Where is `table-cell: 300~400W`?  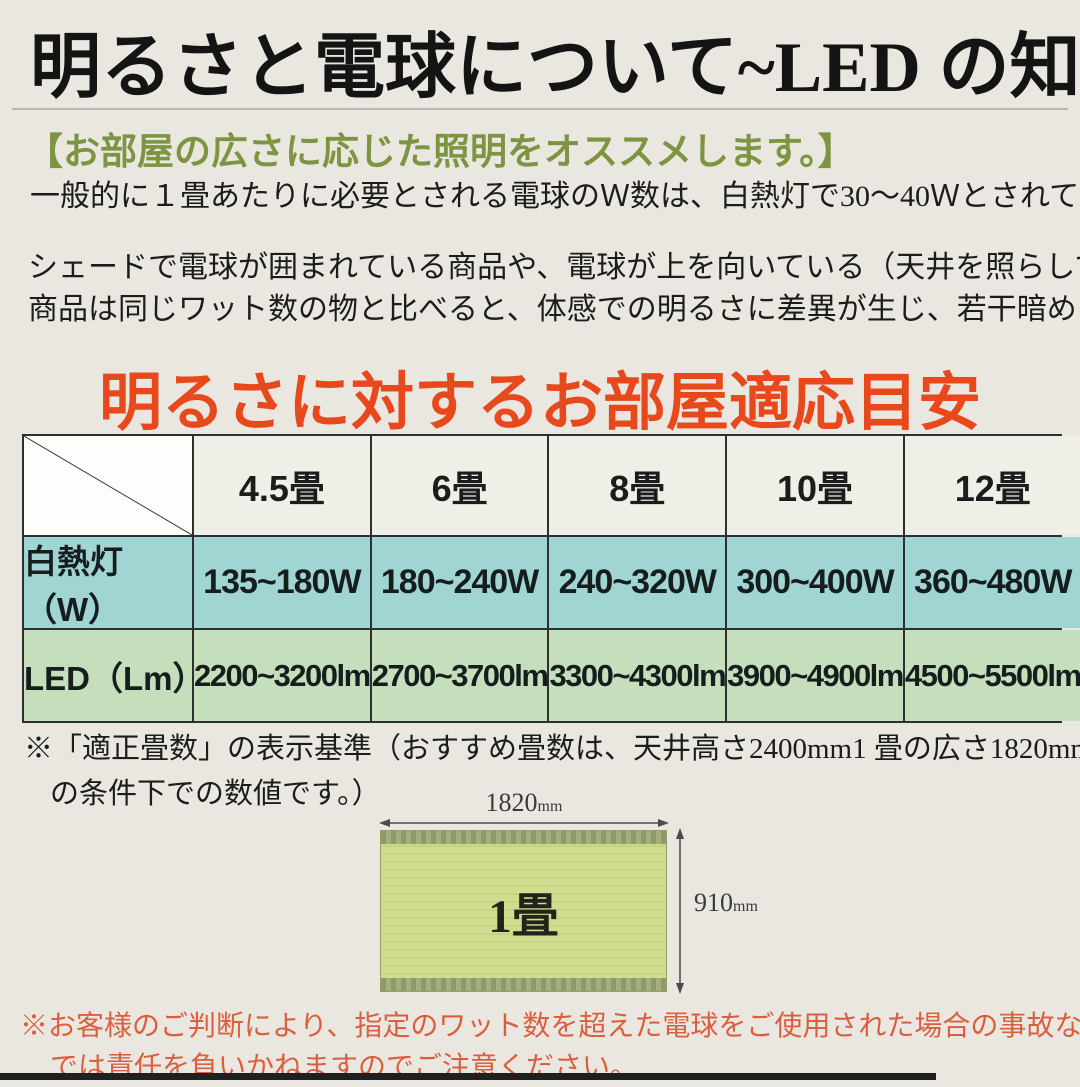 table-cell: 300~400W is located at coordinates (815, 582).